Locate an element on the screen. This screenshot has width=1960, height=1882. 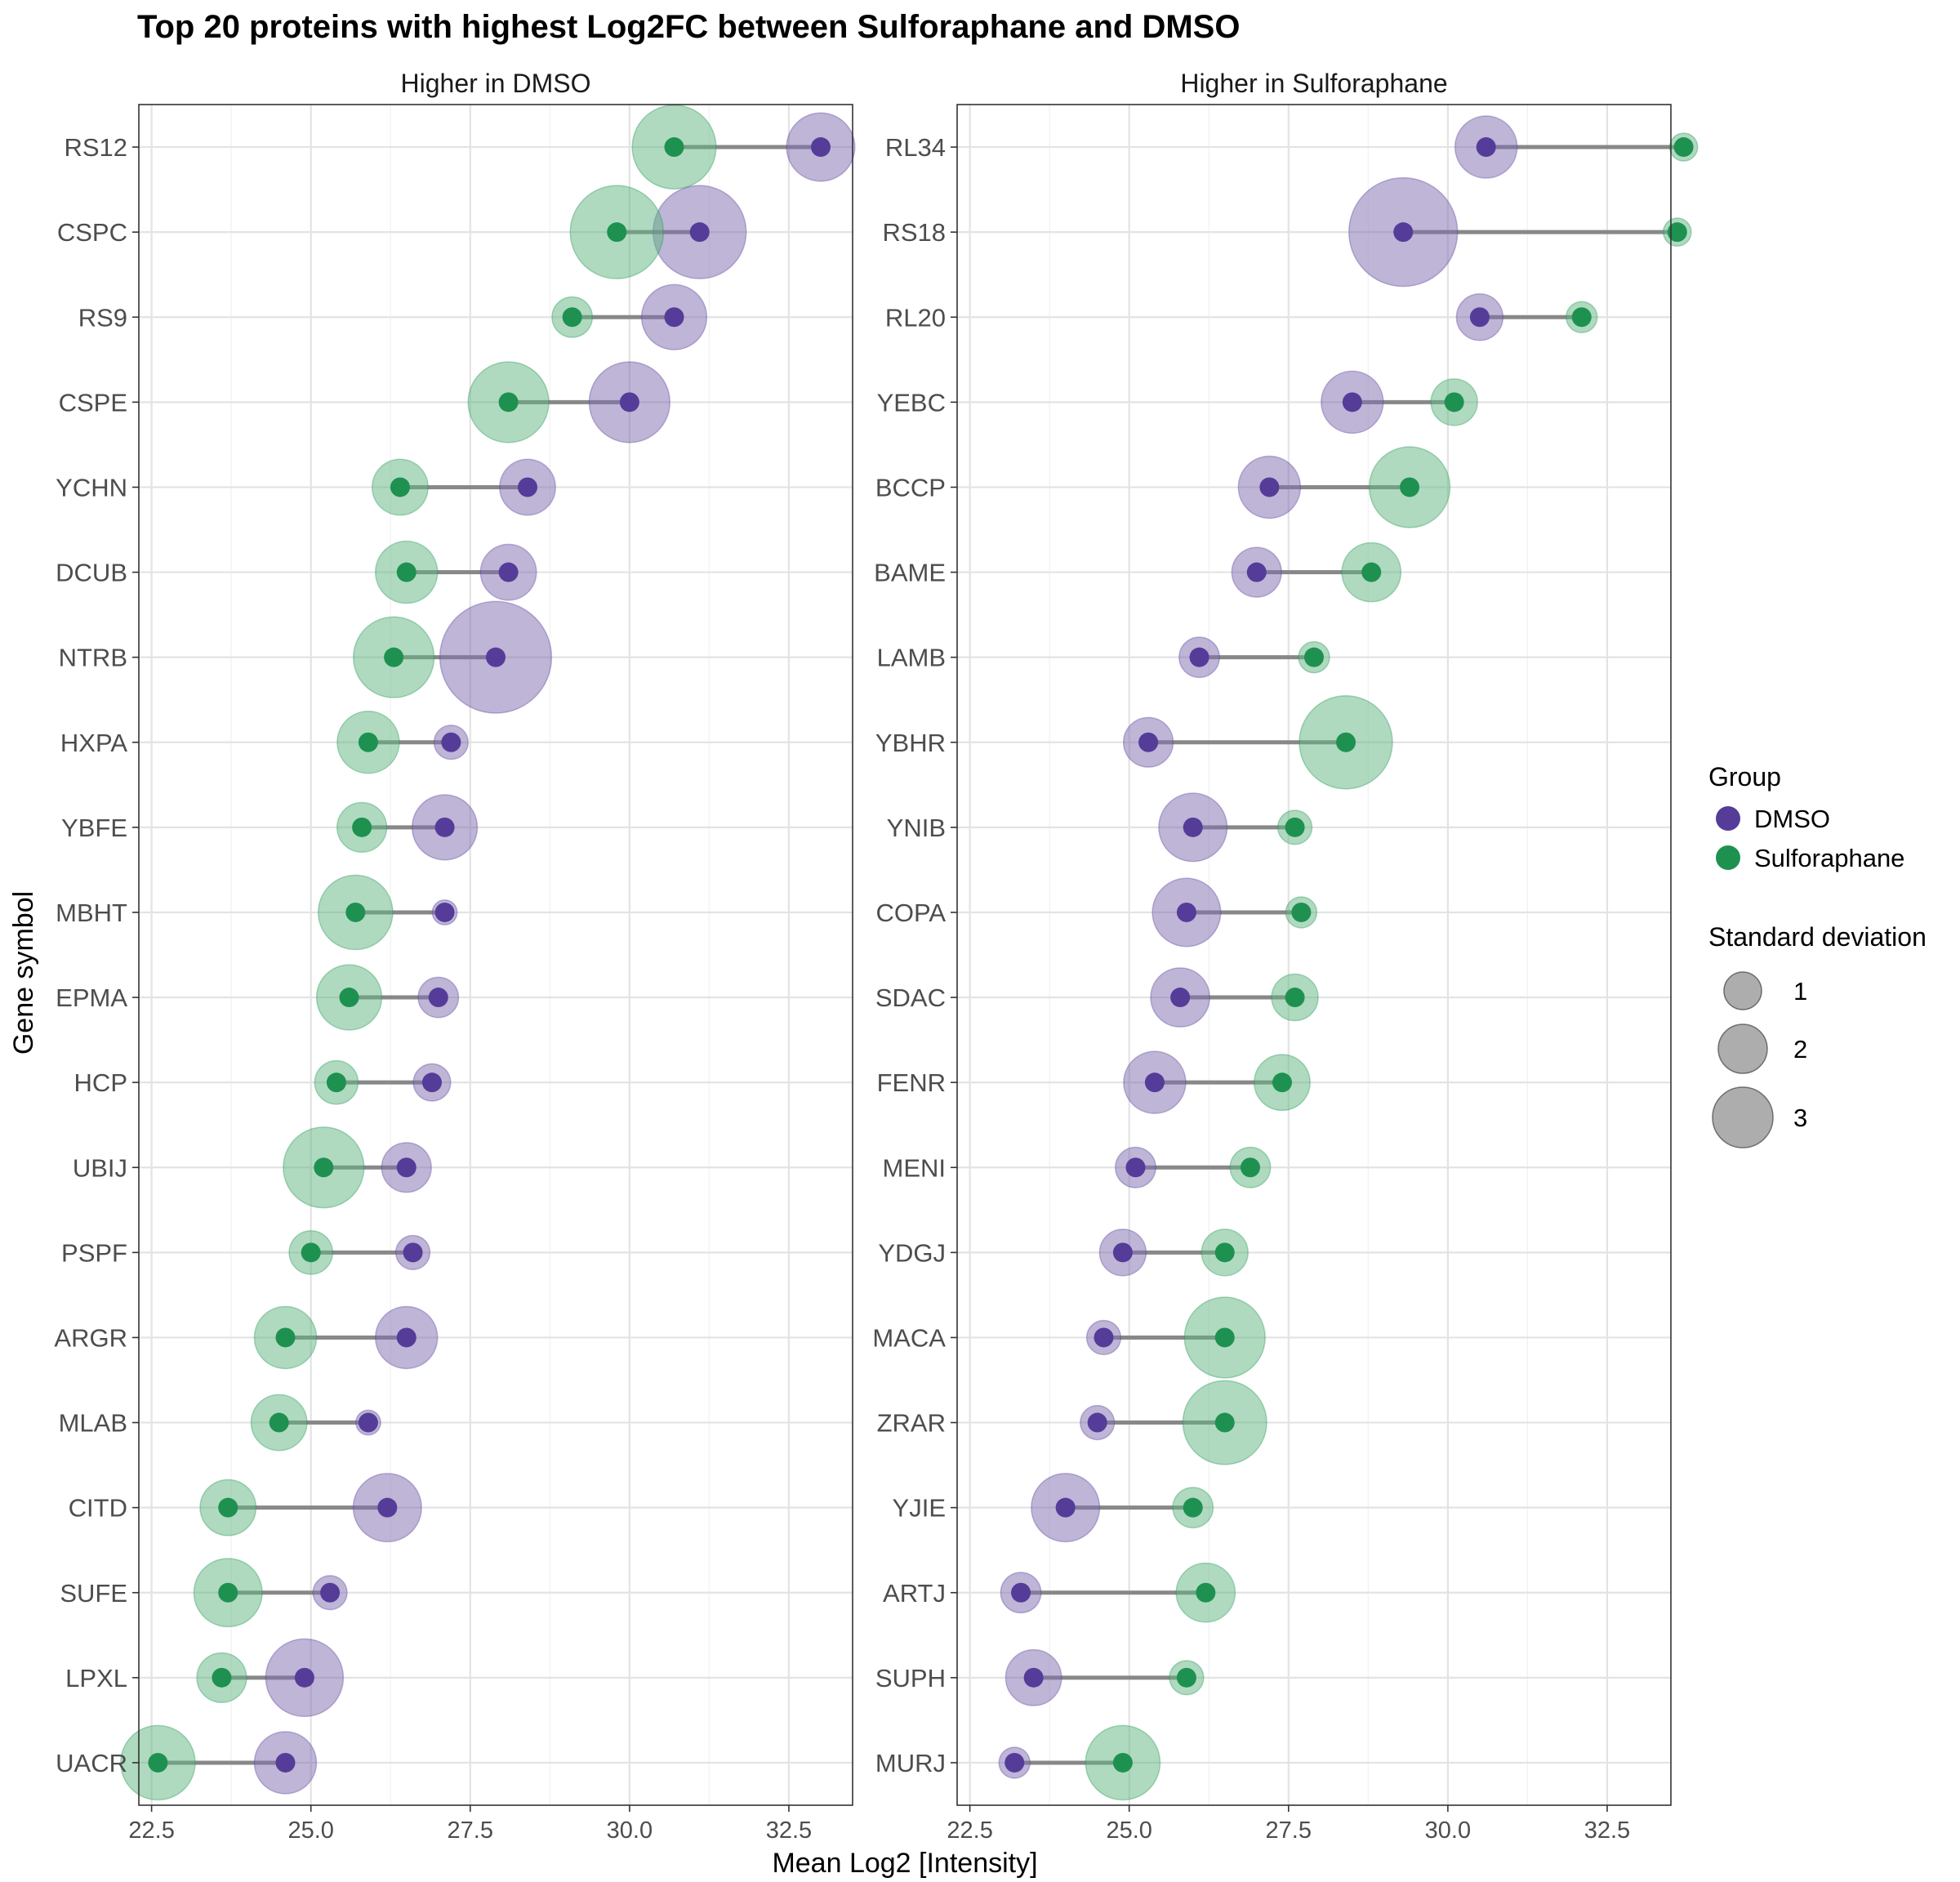
y-tick-label: MLAB is located at coordinates (93, 1424).